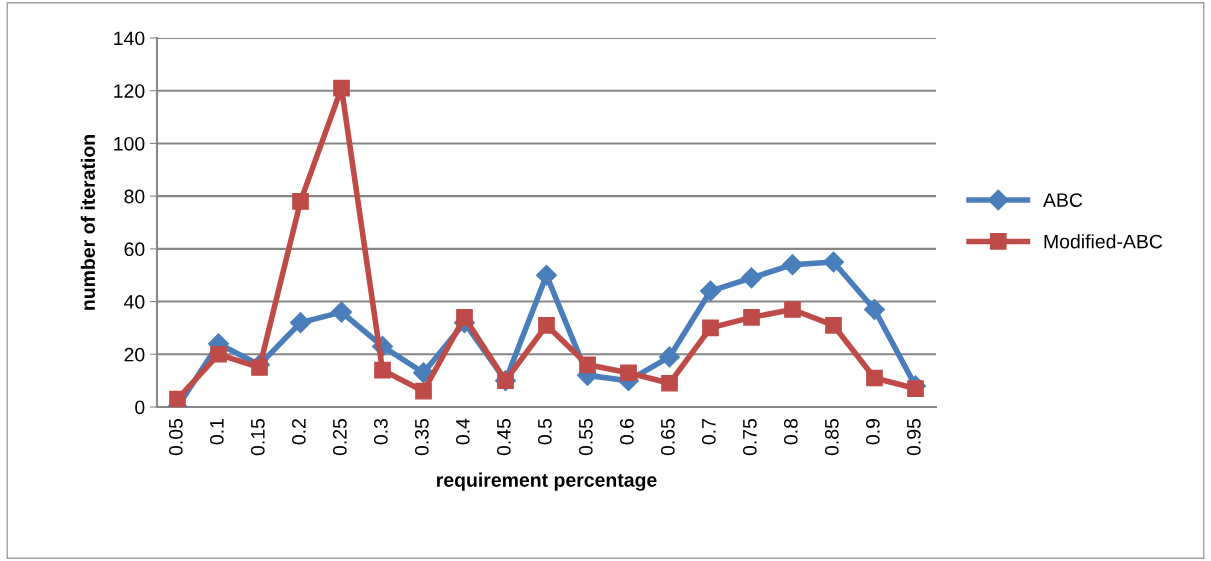  Describe the element at coordinates (134, 249) in the screenshot. I see `y-tick-label: 60` at that location.